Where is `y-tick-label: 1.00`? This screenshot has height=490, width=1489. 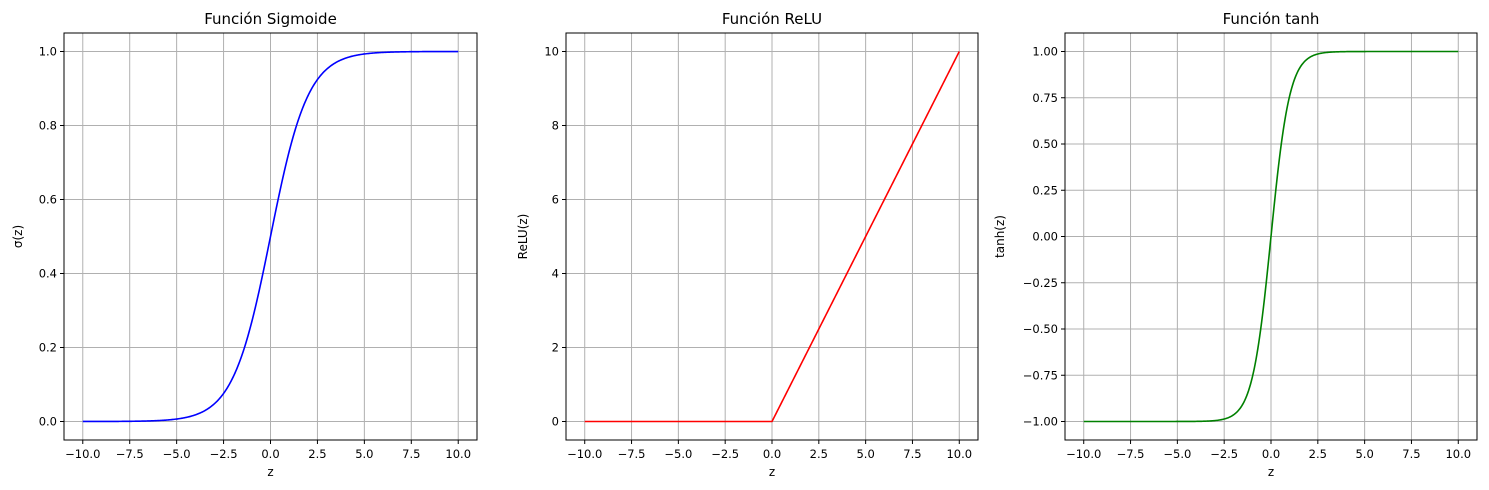 y-tick-label: 1.00 is located at coordinates (1045, 52).